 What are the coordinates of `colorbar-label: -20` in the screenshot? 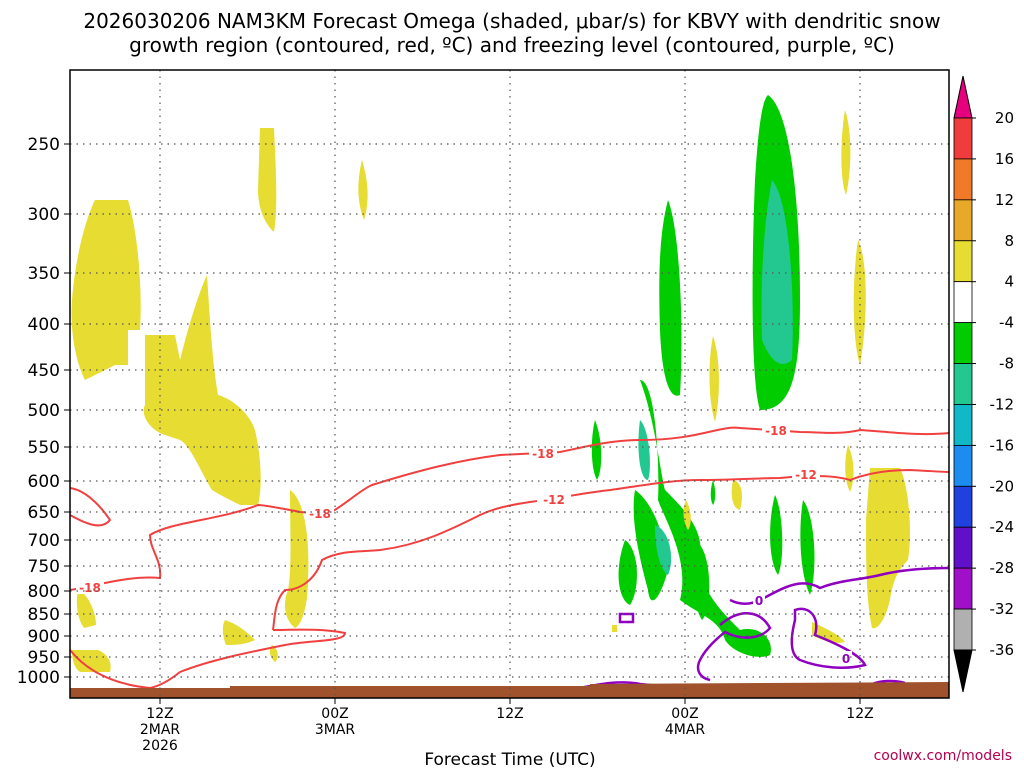 It's located at (1002, 486).